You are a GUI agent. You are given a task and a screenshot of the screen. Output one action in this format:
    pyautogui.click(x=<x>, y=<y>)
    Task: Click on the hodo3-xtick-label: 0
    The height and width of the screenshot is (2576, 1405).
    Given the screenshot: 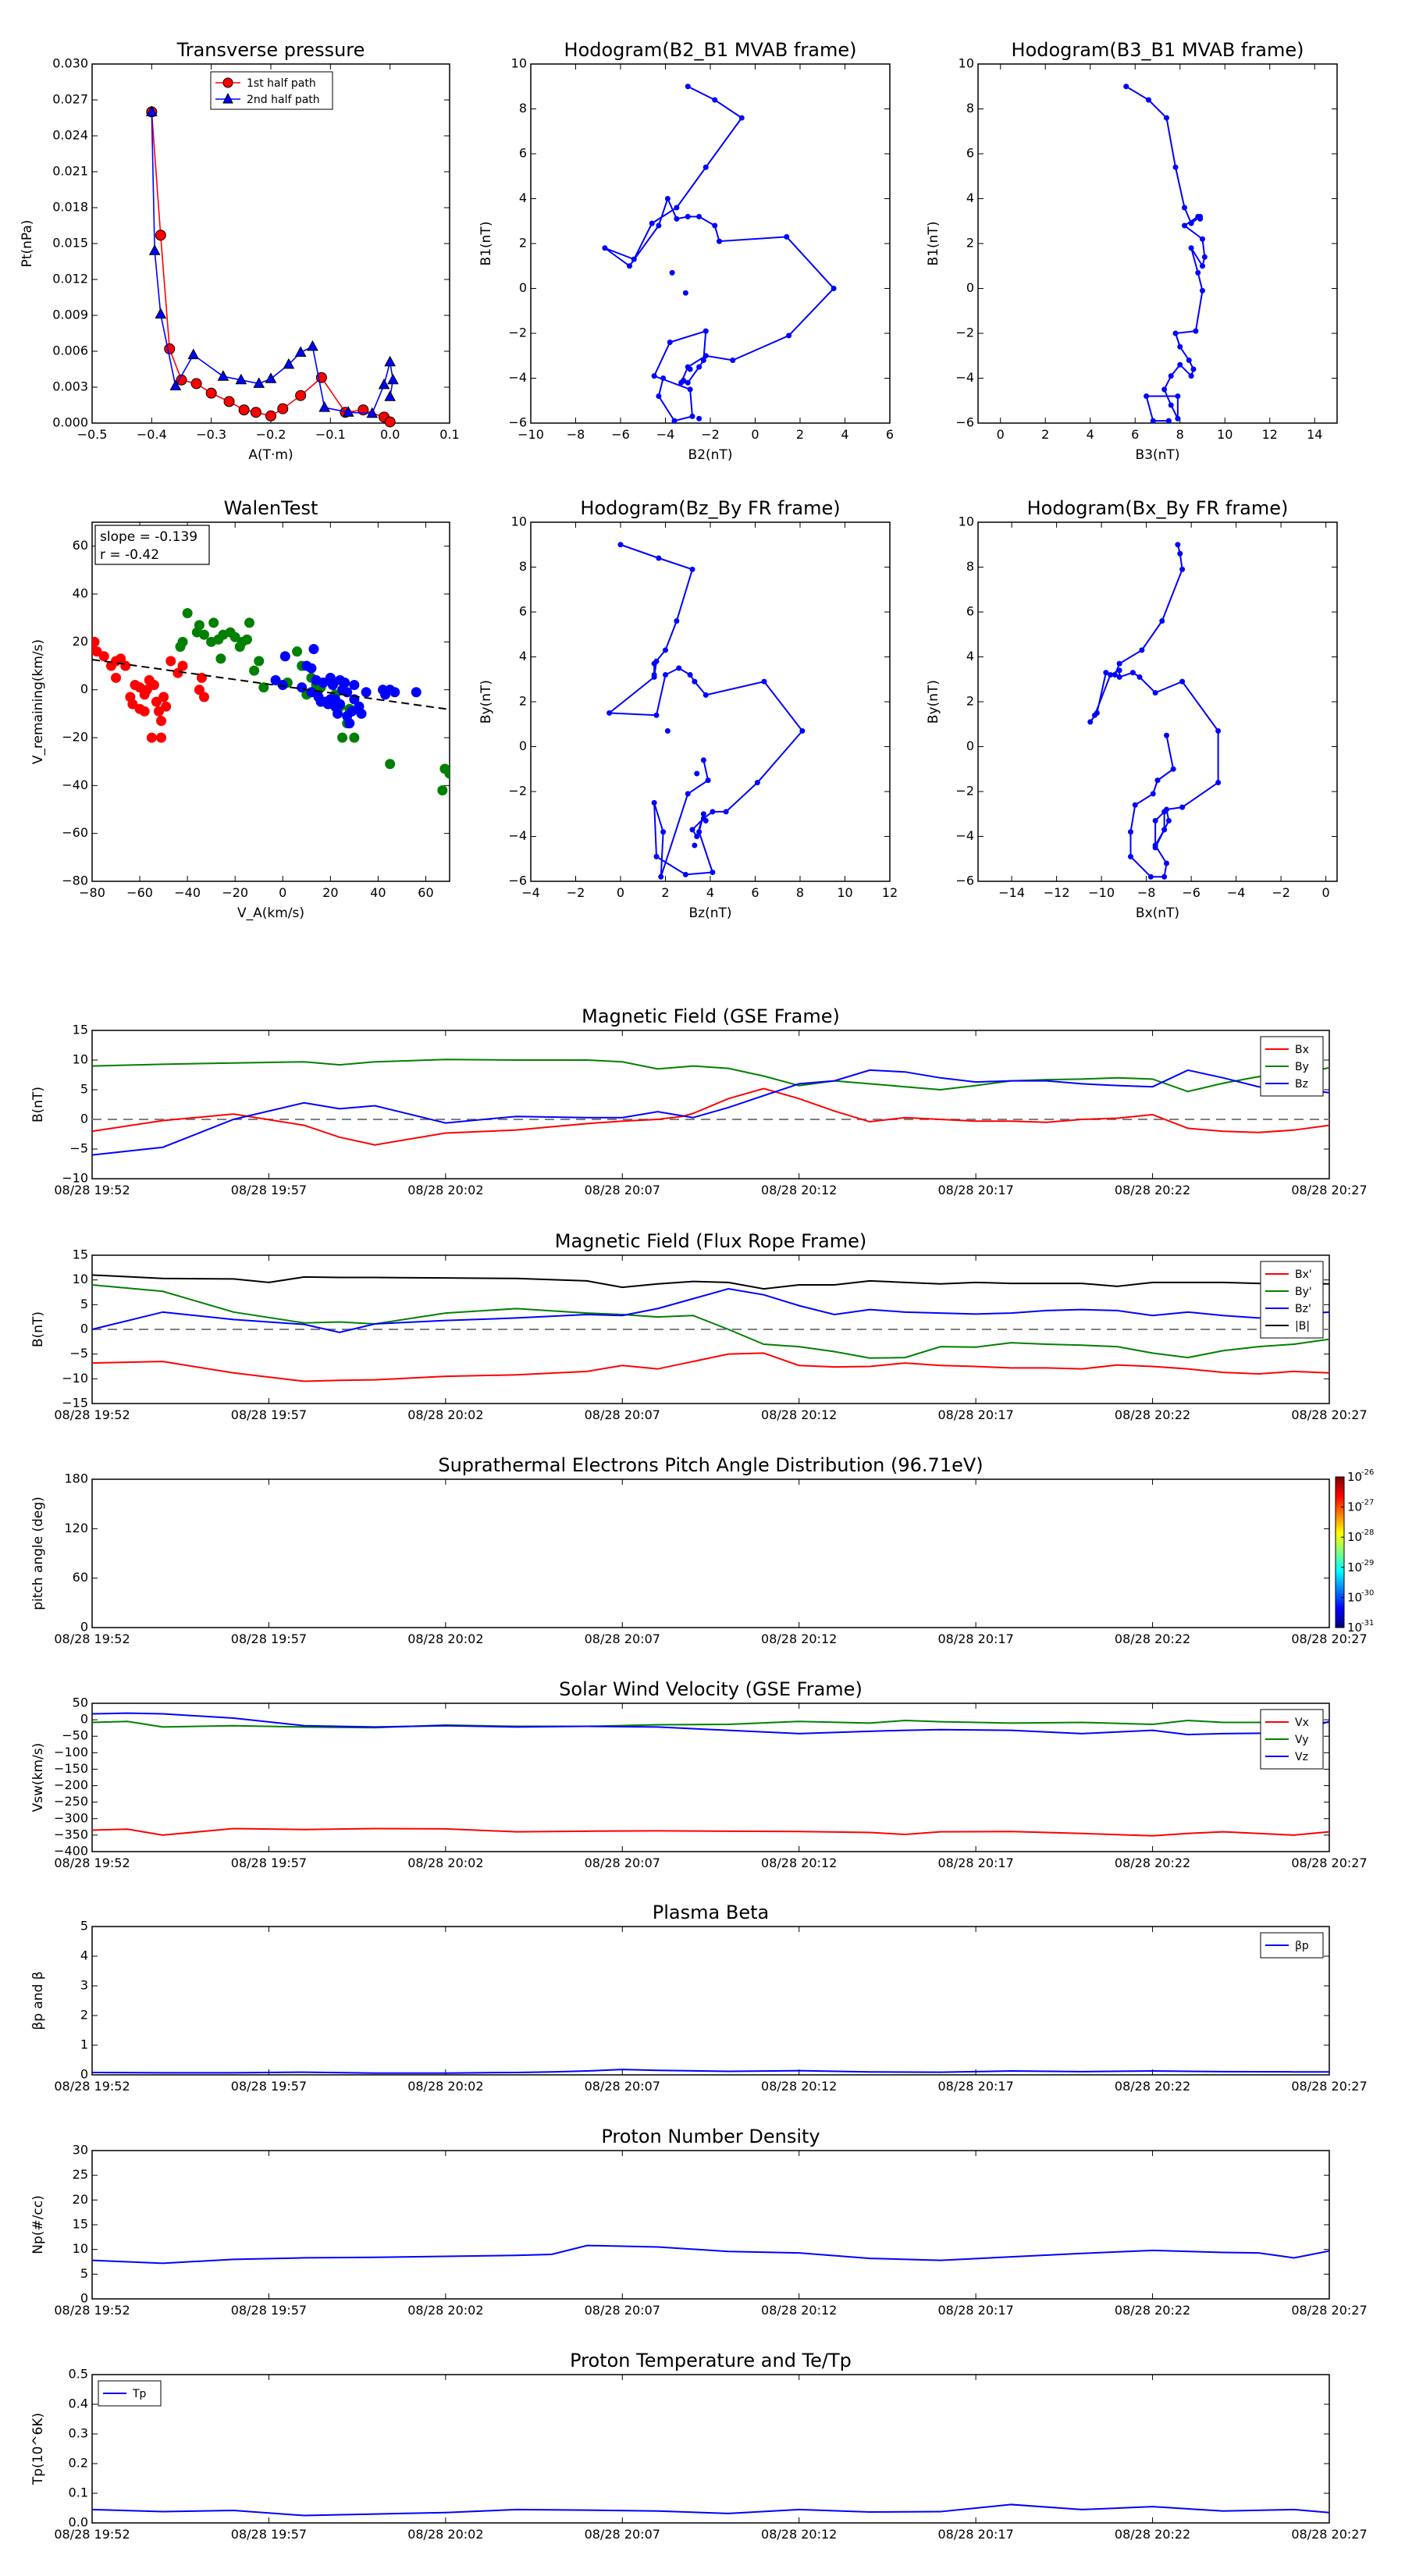 What is the action you would take?
    pyautogui.click(x=620, y=892)
    